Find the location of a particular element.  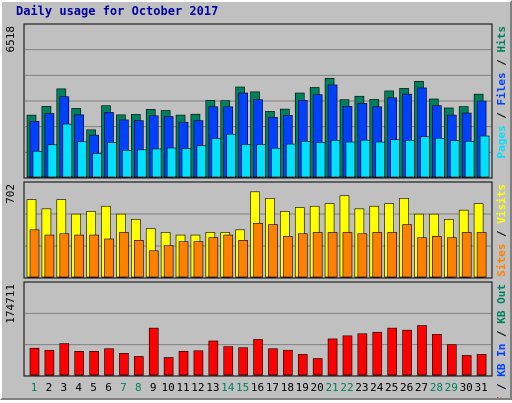

x-tick-label-day-16: 16 is located at coordinates (257, 387).